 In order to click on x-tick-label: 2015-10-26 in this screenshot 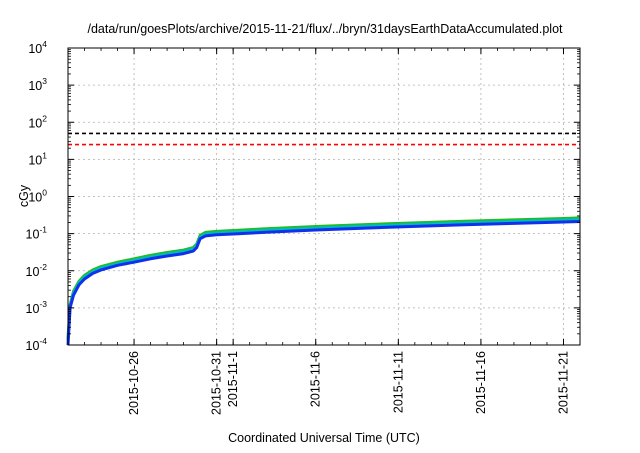, I will do `click(134, 383)`.